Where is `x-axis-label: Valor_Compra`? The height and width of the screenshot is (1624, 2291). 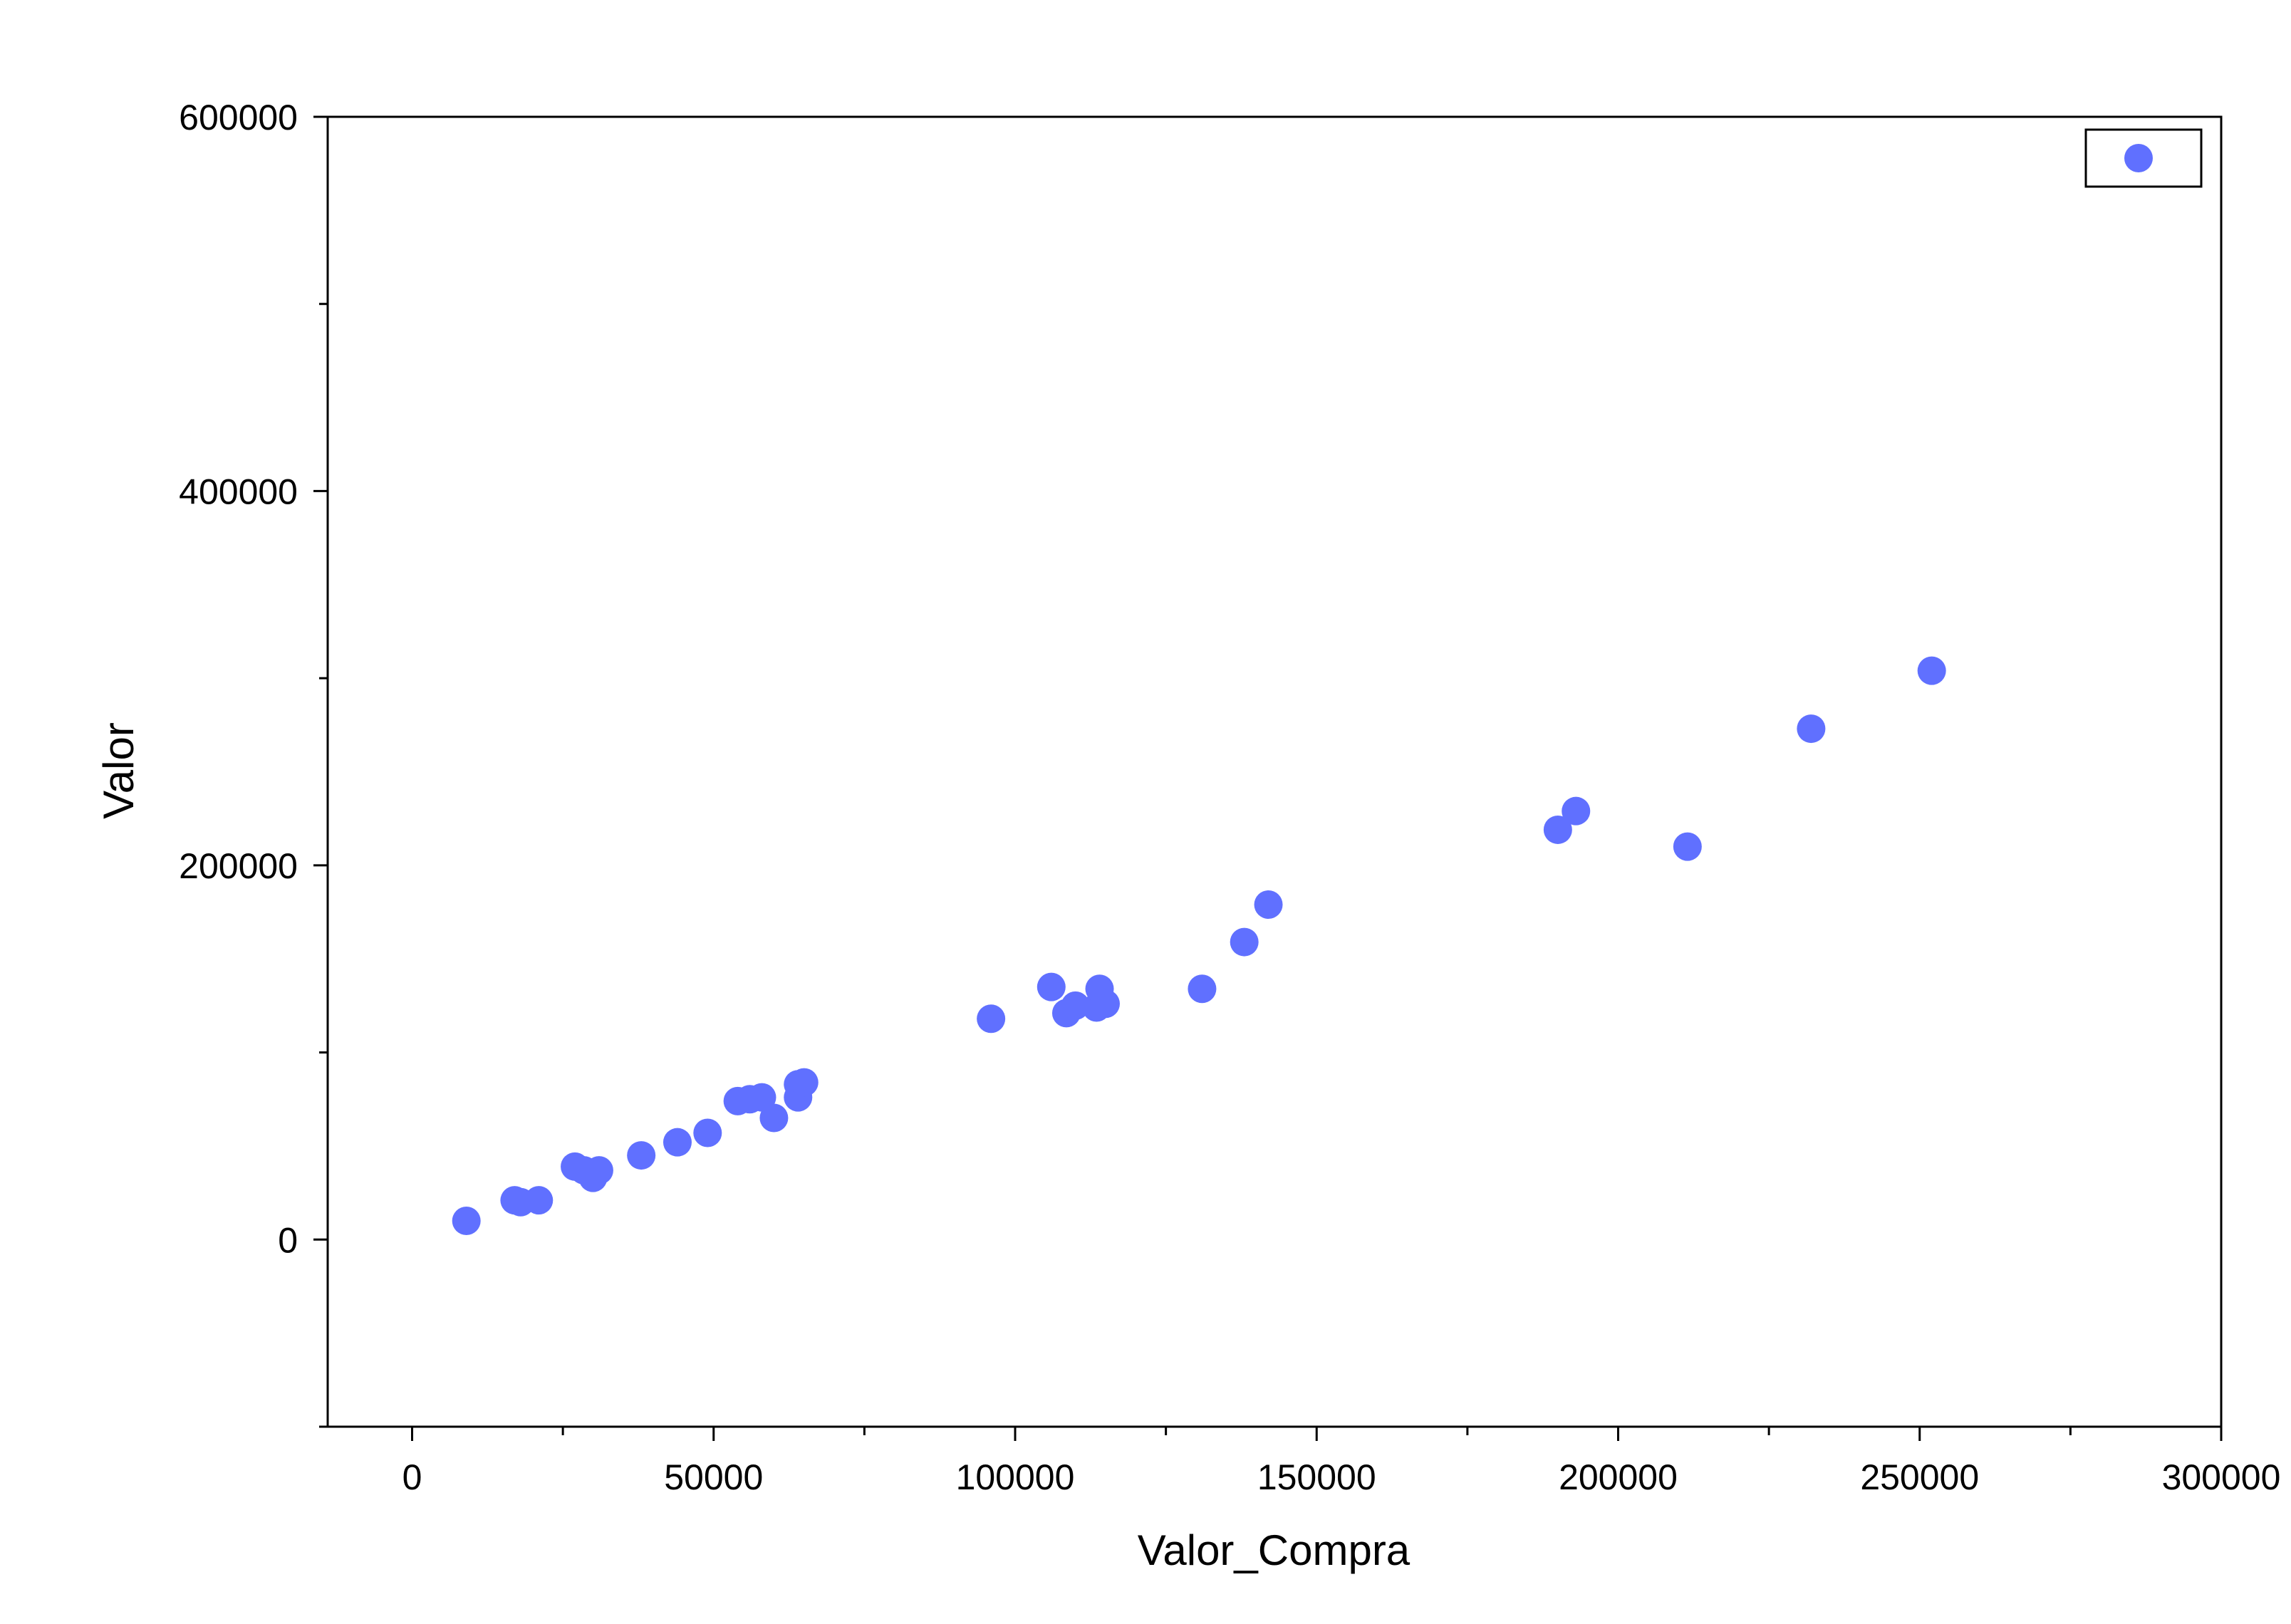
x-axis-label: Valor_Compra is located at coordinates (1274, 1550).